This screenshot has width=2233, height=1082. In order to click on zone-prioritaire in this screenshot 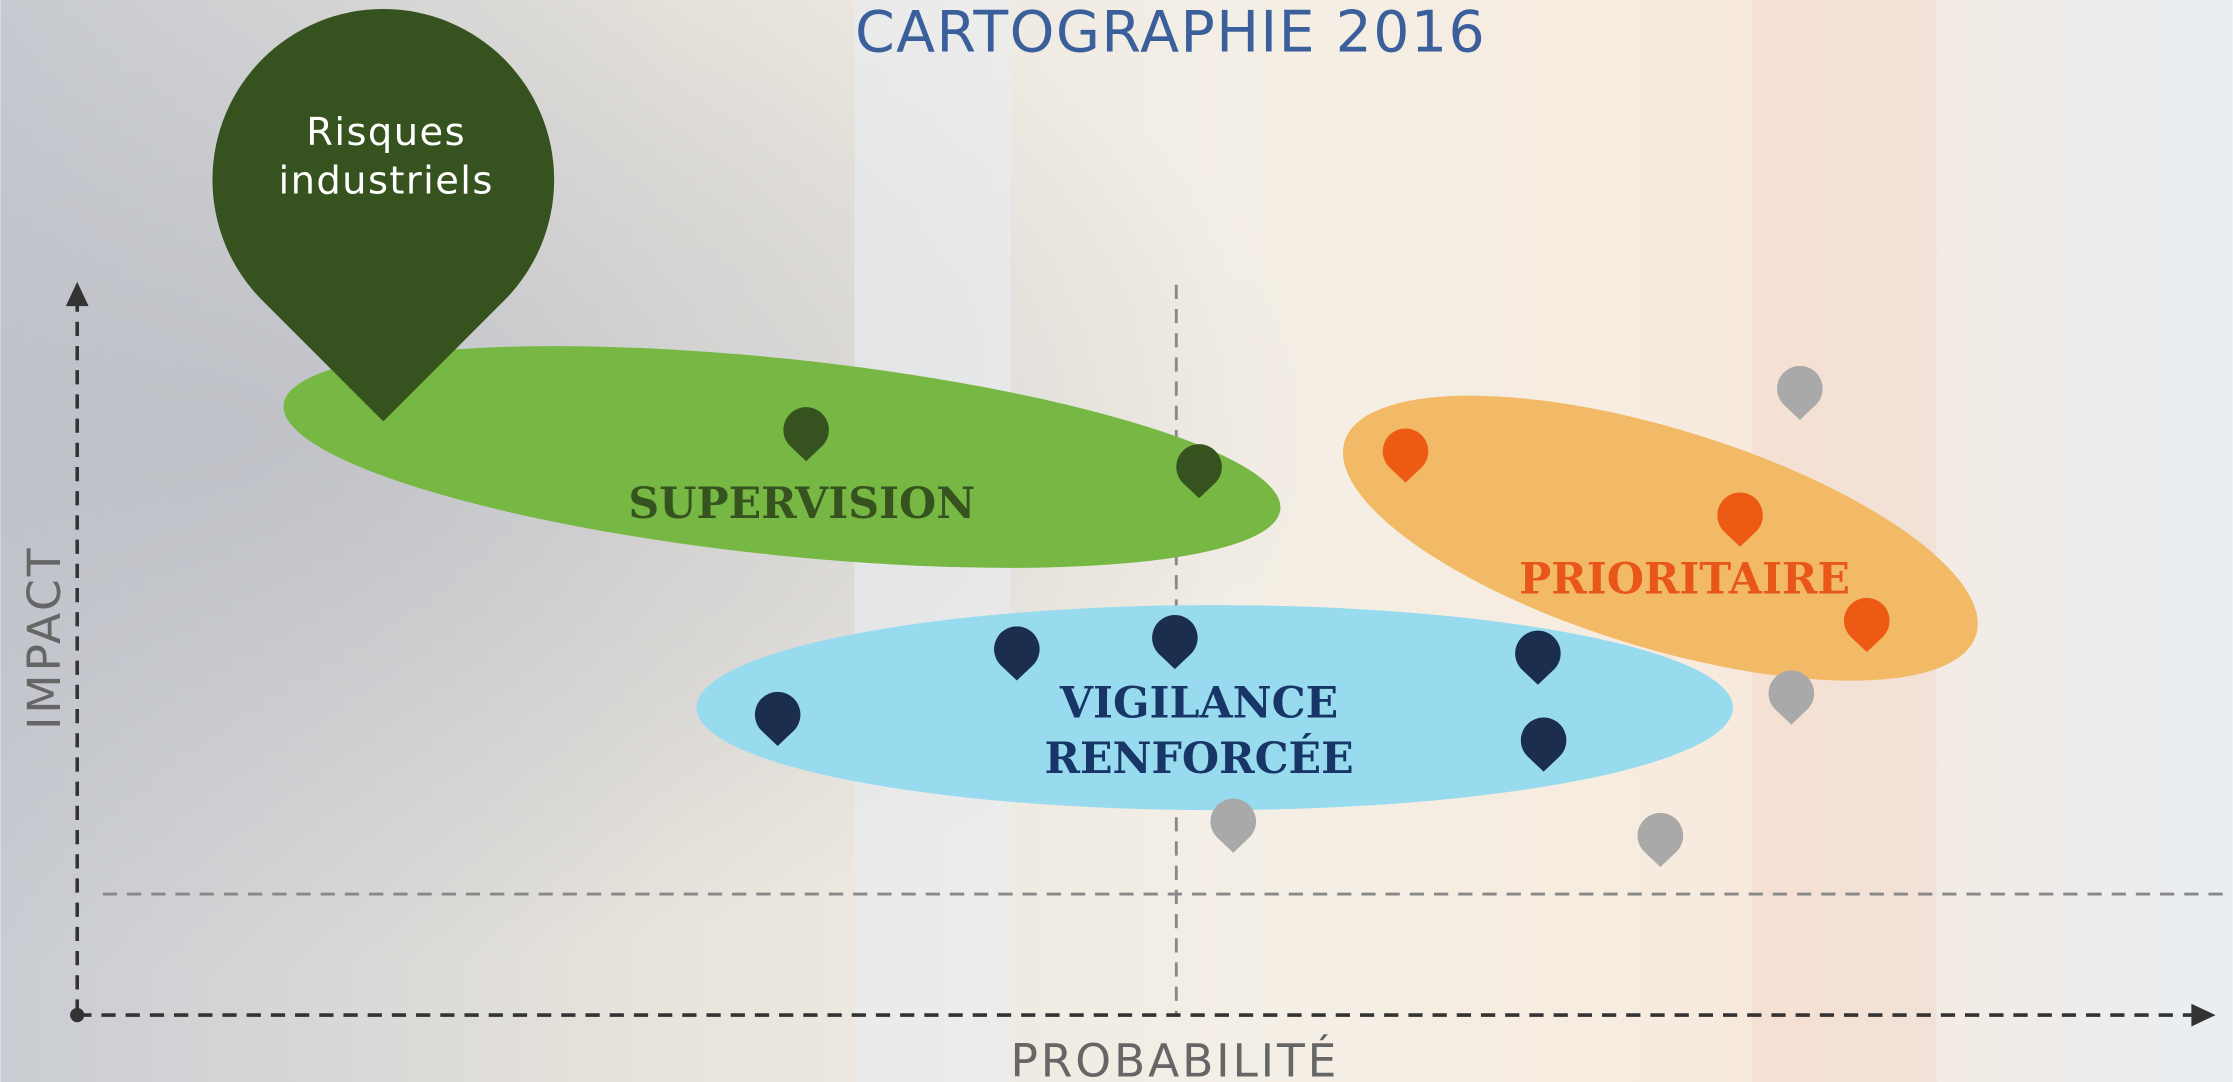, I will do `click(1660, 538)`.